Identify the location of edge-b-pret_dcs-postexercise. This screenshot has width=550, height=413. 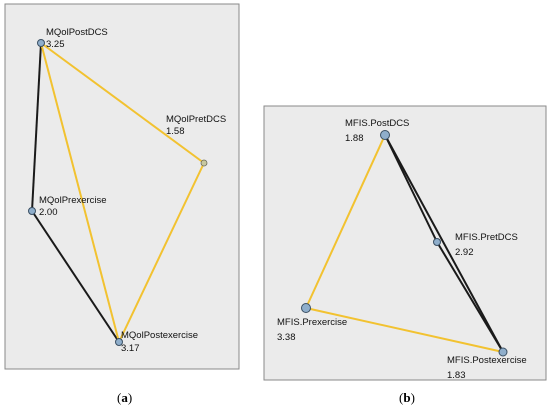
(470, 297).